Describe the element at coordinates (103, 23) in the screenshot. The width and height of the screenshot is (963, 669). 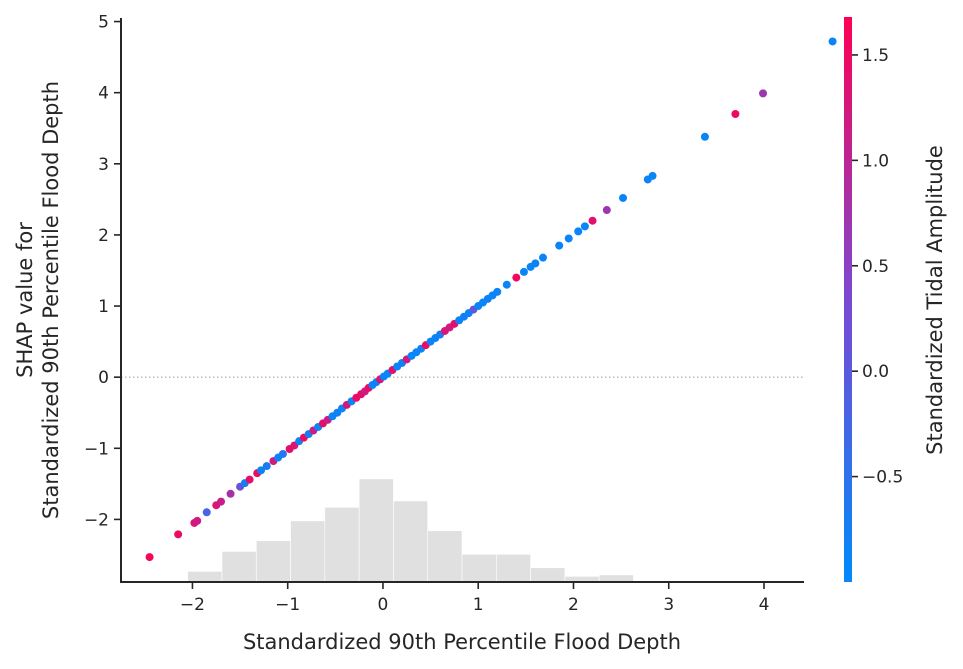
I see `y-tick-label: 5` at that location.